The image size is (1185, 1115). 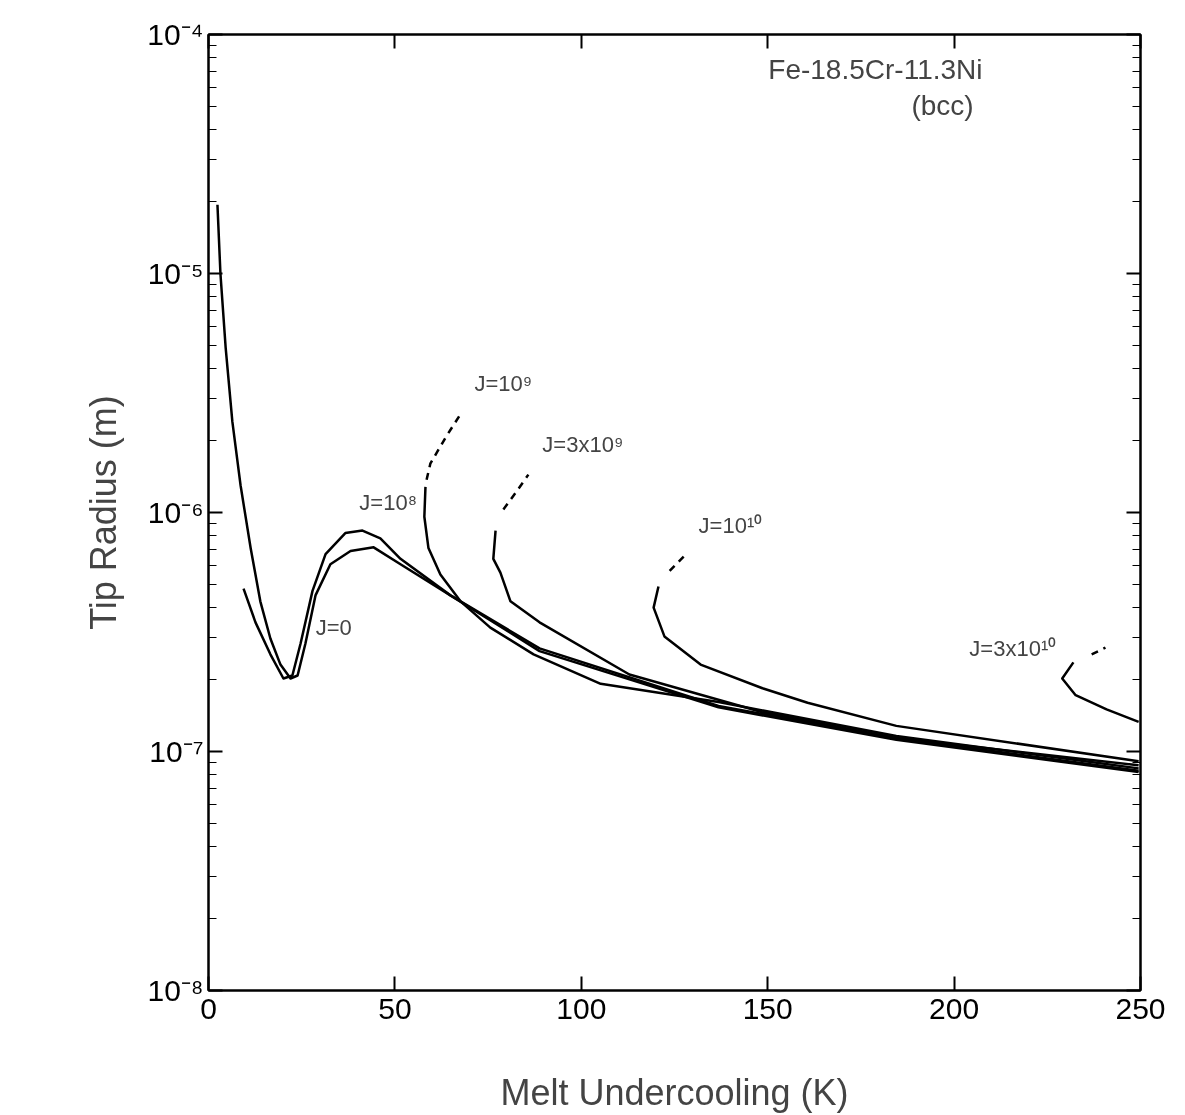 What do you see at coordinates (395, 1008) in the screenshot?
I see `x-tick-label: 50` at bounding box center [395, 1008].